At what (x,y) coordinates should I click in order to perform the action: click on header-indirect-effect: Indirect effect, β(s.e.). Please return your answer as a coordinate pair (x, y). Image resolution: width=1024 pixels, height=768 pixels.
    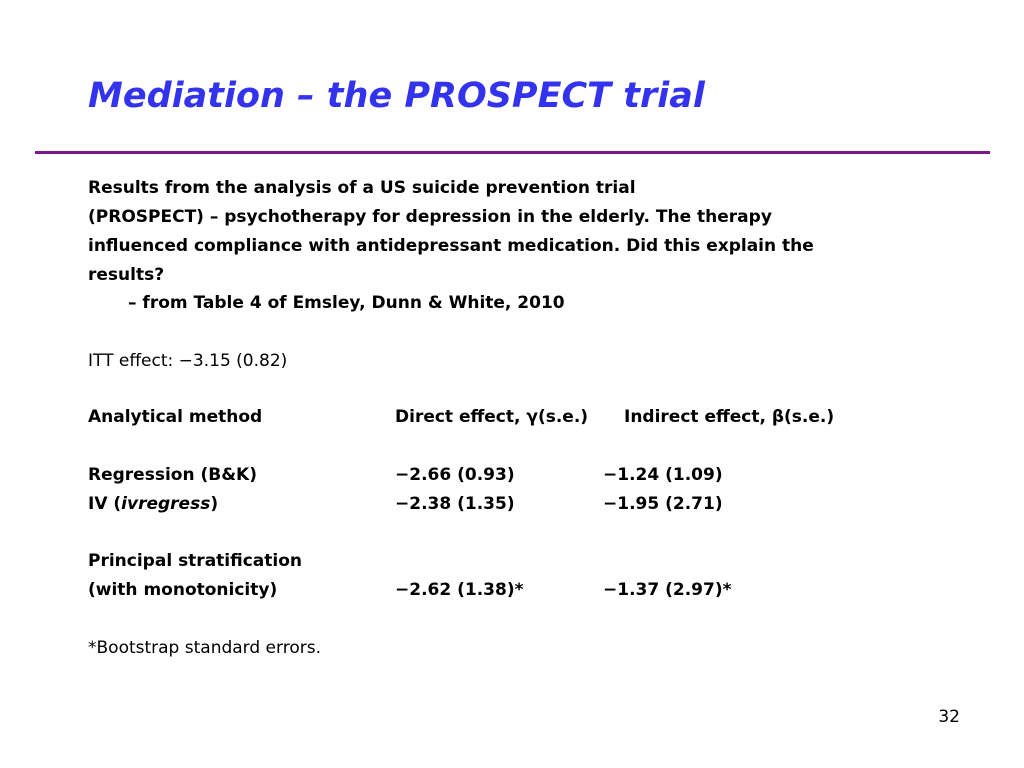
    Looking at the image, I should click on (729, 417).